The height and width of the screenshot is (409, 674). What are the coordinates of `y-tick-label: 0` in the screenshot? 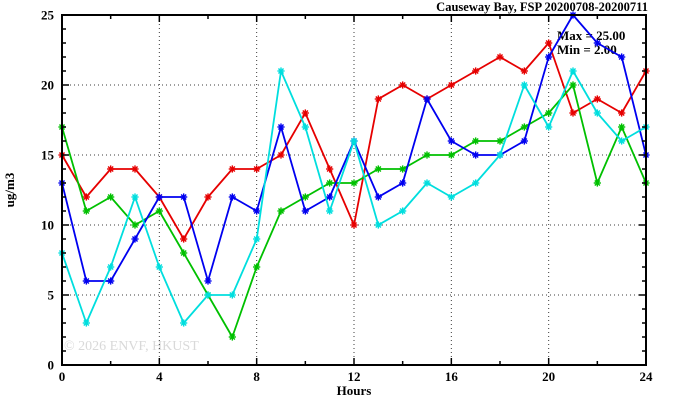 It's located at (51, 365).